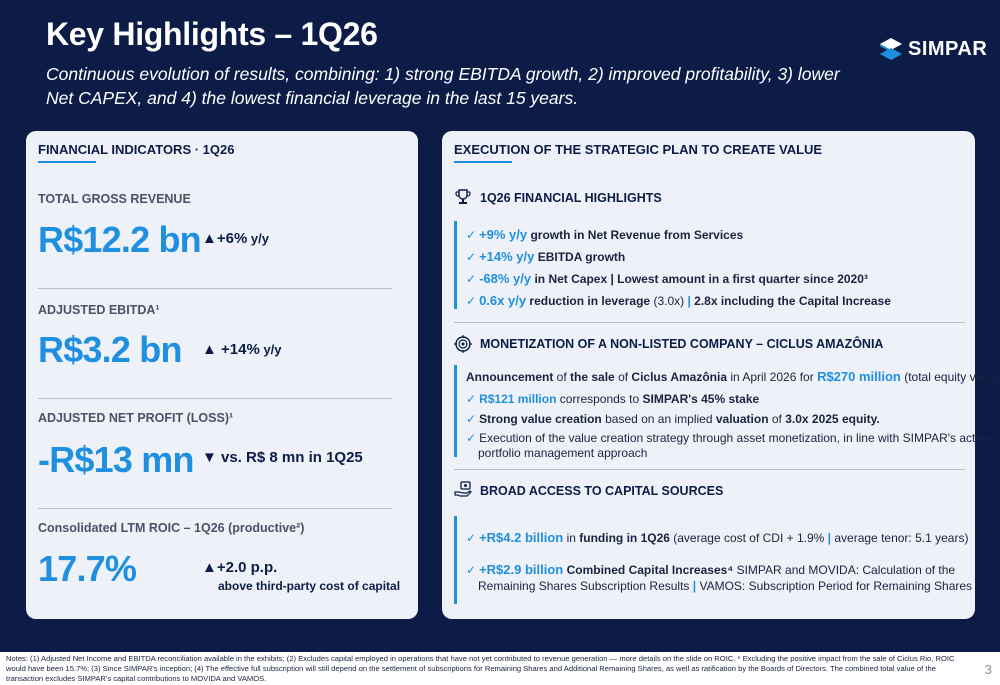 The image size is (1000, 685). Describe the element at coordinates (563, 453) in the screenshot. I see `list-item-continued: portfolio management approach` at that location.